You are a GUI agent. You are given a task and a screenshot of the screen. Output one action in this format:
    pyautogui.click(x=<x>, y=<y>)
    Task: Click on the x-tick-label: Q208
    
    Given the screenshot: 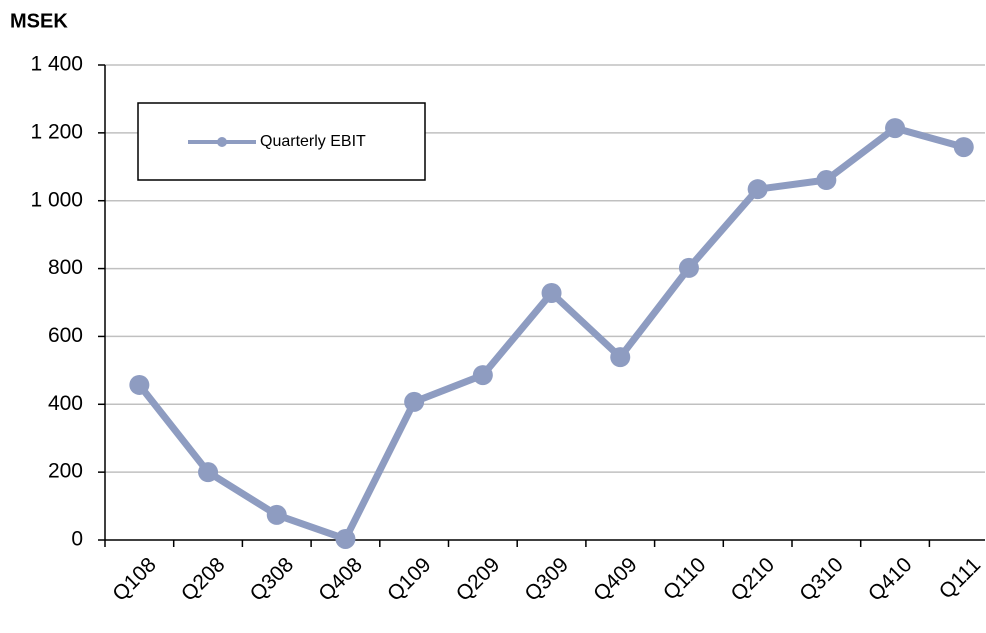 What is the action you would take?
    pyautogui.click(x=203, y=579)
    